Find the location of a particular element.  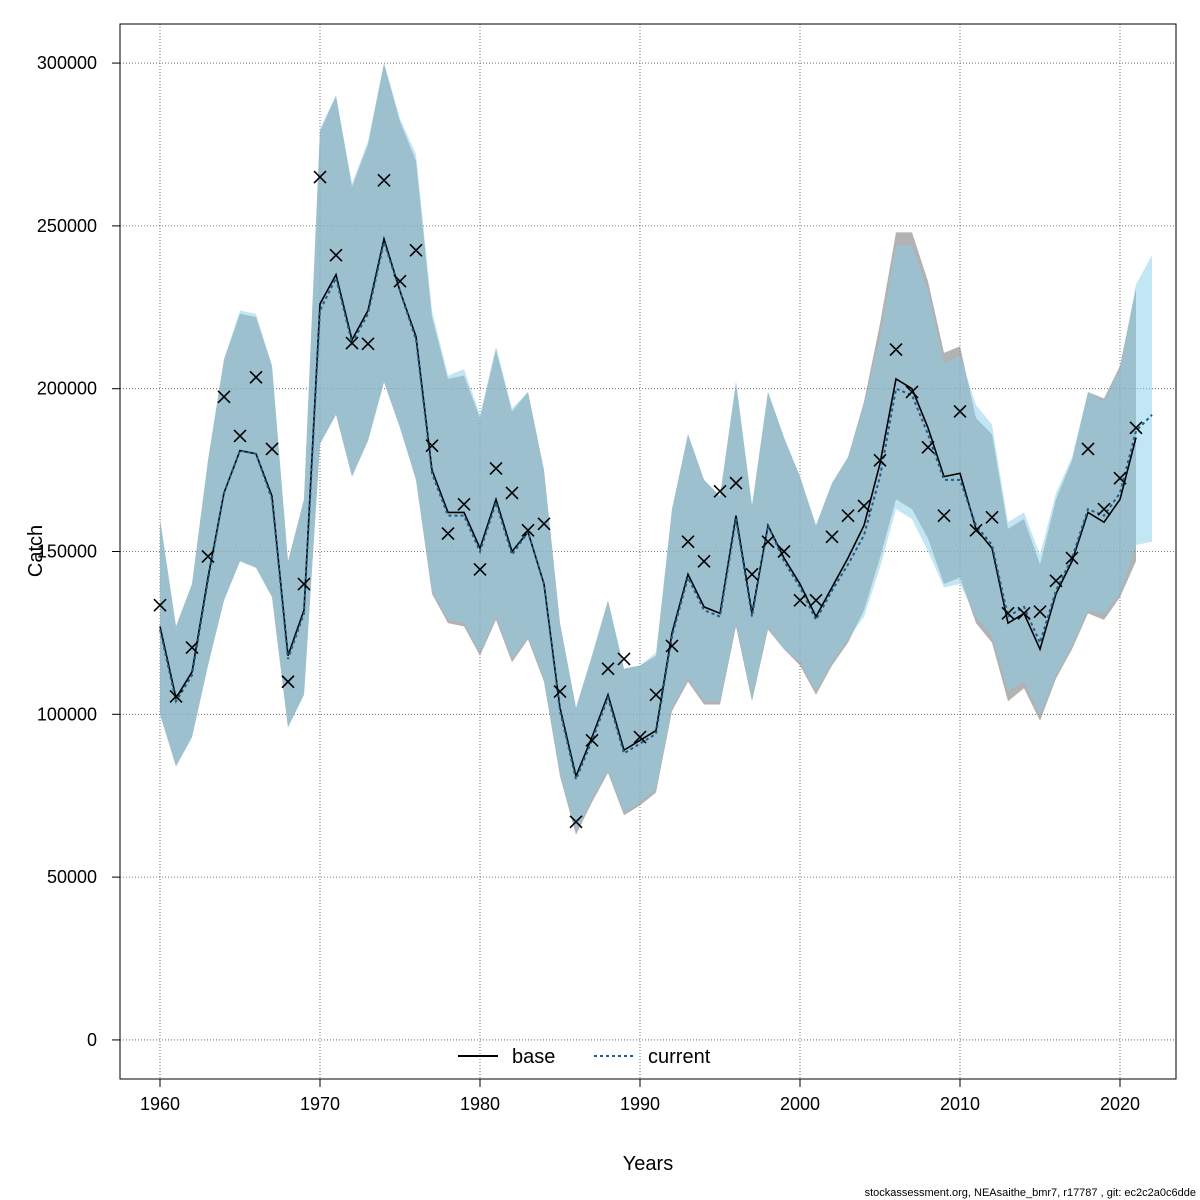

x-axis: 1960 1970 1980 1990 2000 2010 2020 is located at coordinates (640, 1096).